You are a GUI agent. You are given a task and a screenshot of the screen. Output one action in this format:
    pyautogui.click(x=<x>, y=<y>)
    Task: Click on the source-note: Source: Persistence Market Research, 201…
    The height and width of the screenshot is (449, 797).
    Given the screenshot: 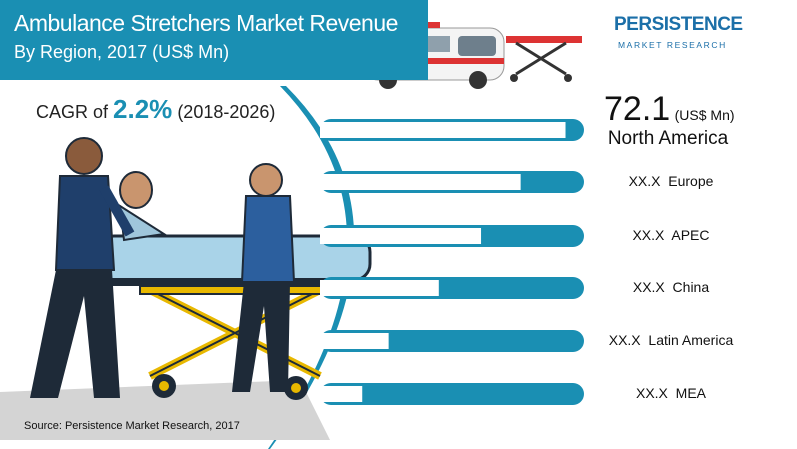 What is the action you would take?
    pyautogui.click(x=132, y=426)
    